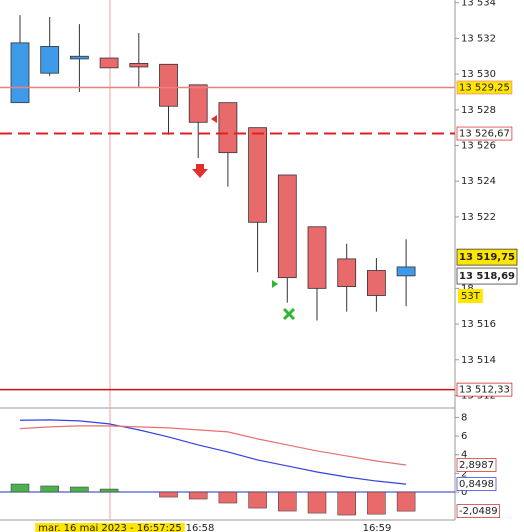 This screenshot has height=532, width=524. I want to click on price-label: 13 529,25, so click(484, 87).